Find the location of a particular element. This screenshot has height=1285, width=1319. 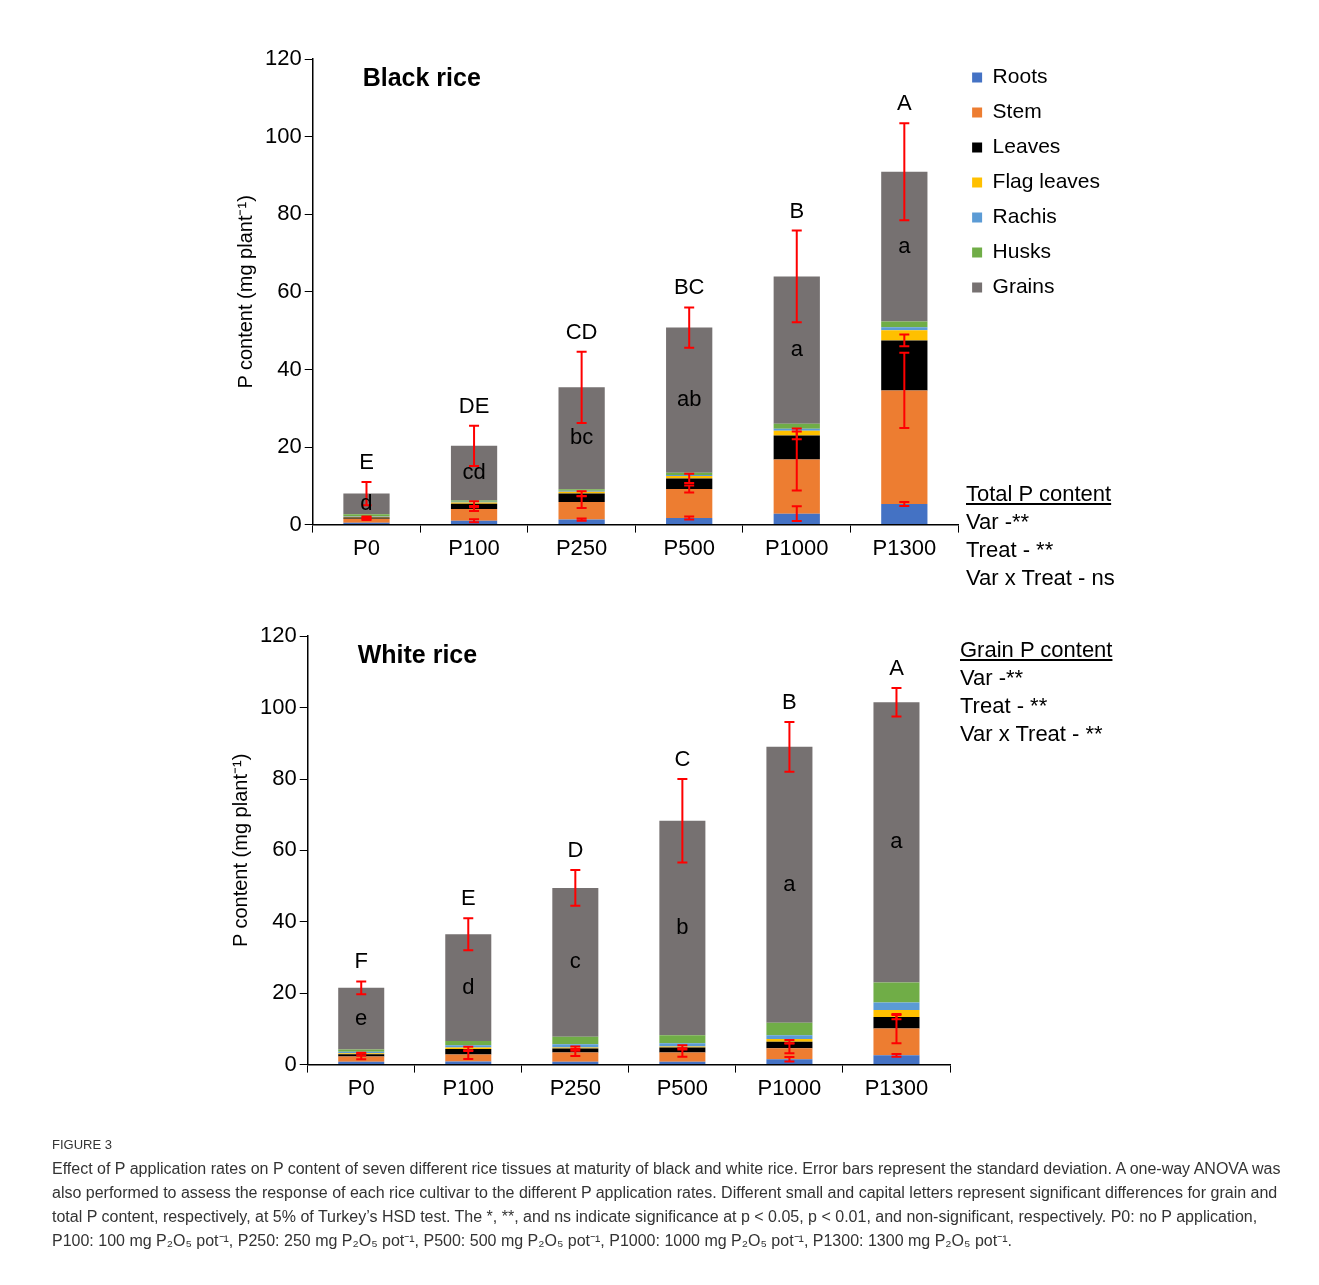

annotation: c is located at coordinates (575, 961).